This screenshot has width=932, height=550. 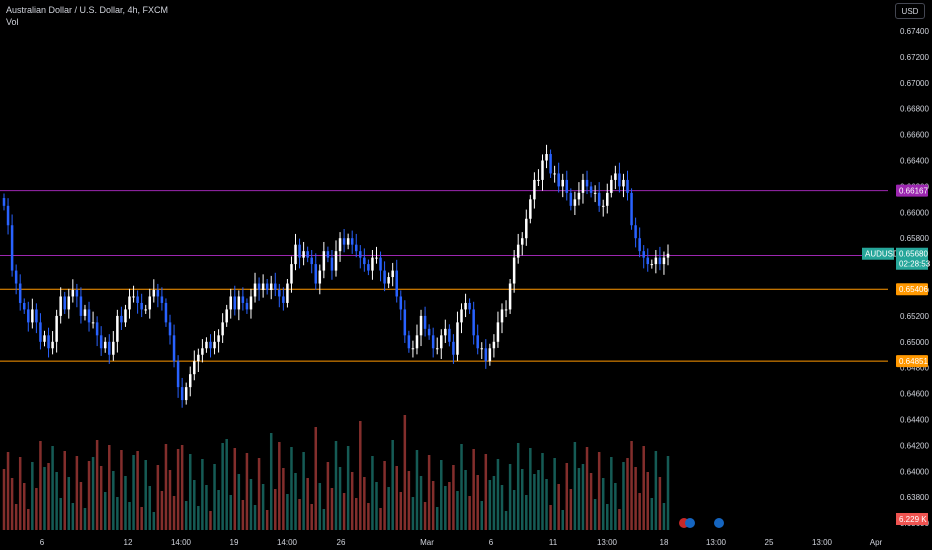 What do you see at coordinates (181, 542) in the screenshot?
I see `time-tick: 14:00` at bounding box center [181, 542].